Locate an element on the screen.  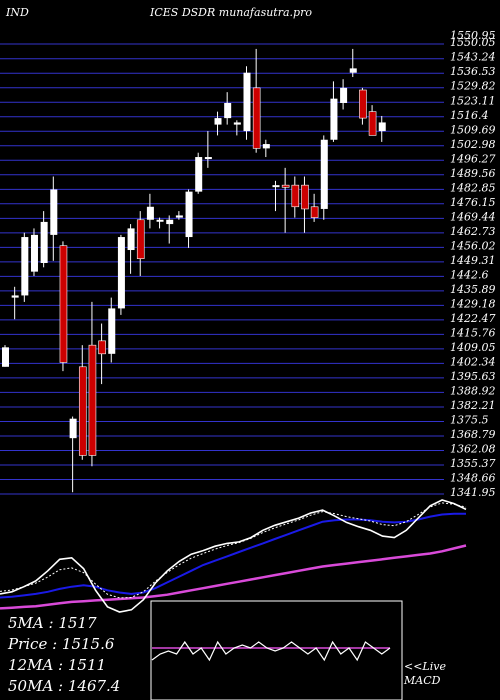
y-tick-label: 1388.92 is located at coordinates (473, 390).